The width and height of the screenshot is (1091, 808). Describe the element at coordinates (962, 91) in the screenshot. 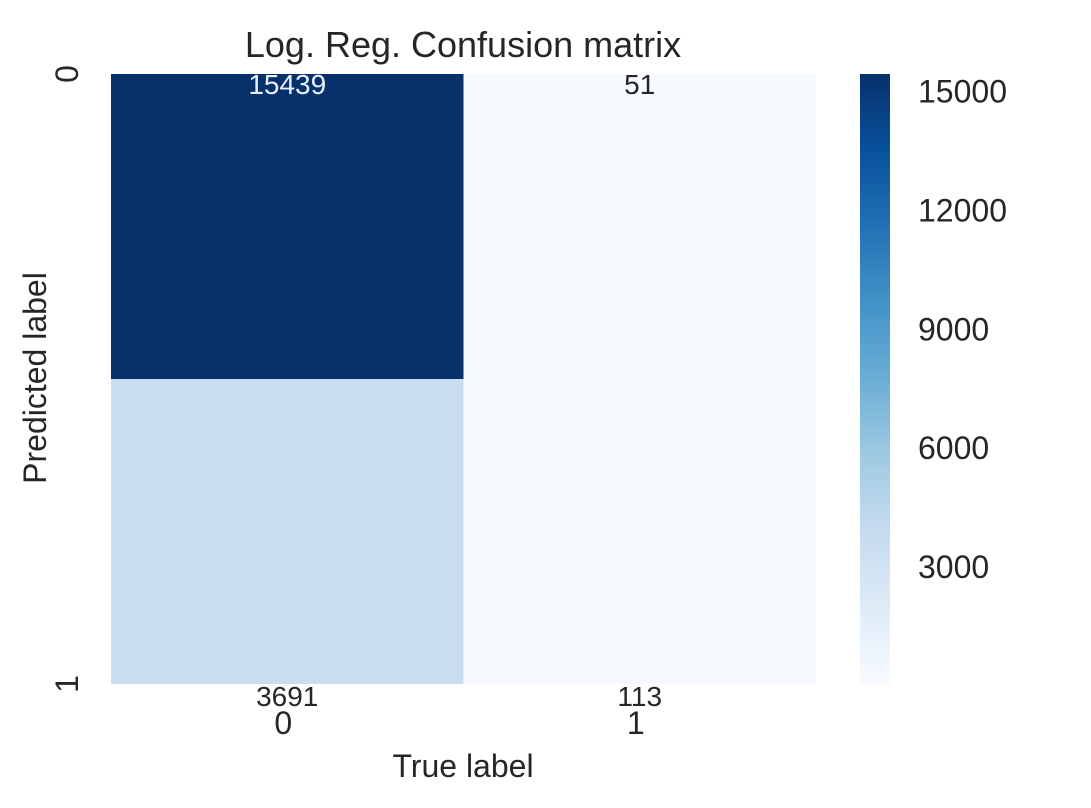

I see `colorbar-tick-label-15000: 15000` at that location.